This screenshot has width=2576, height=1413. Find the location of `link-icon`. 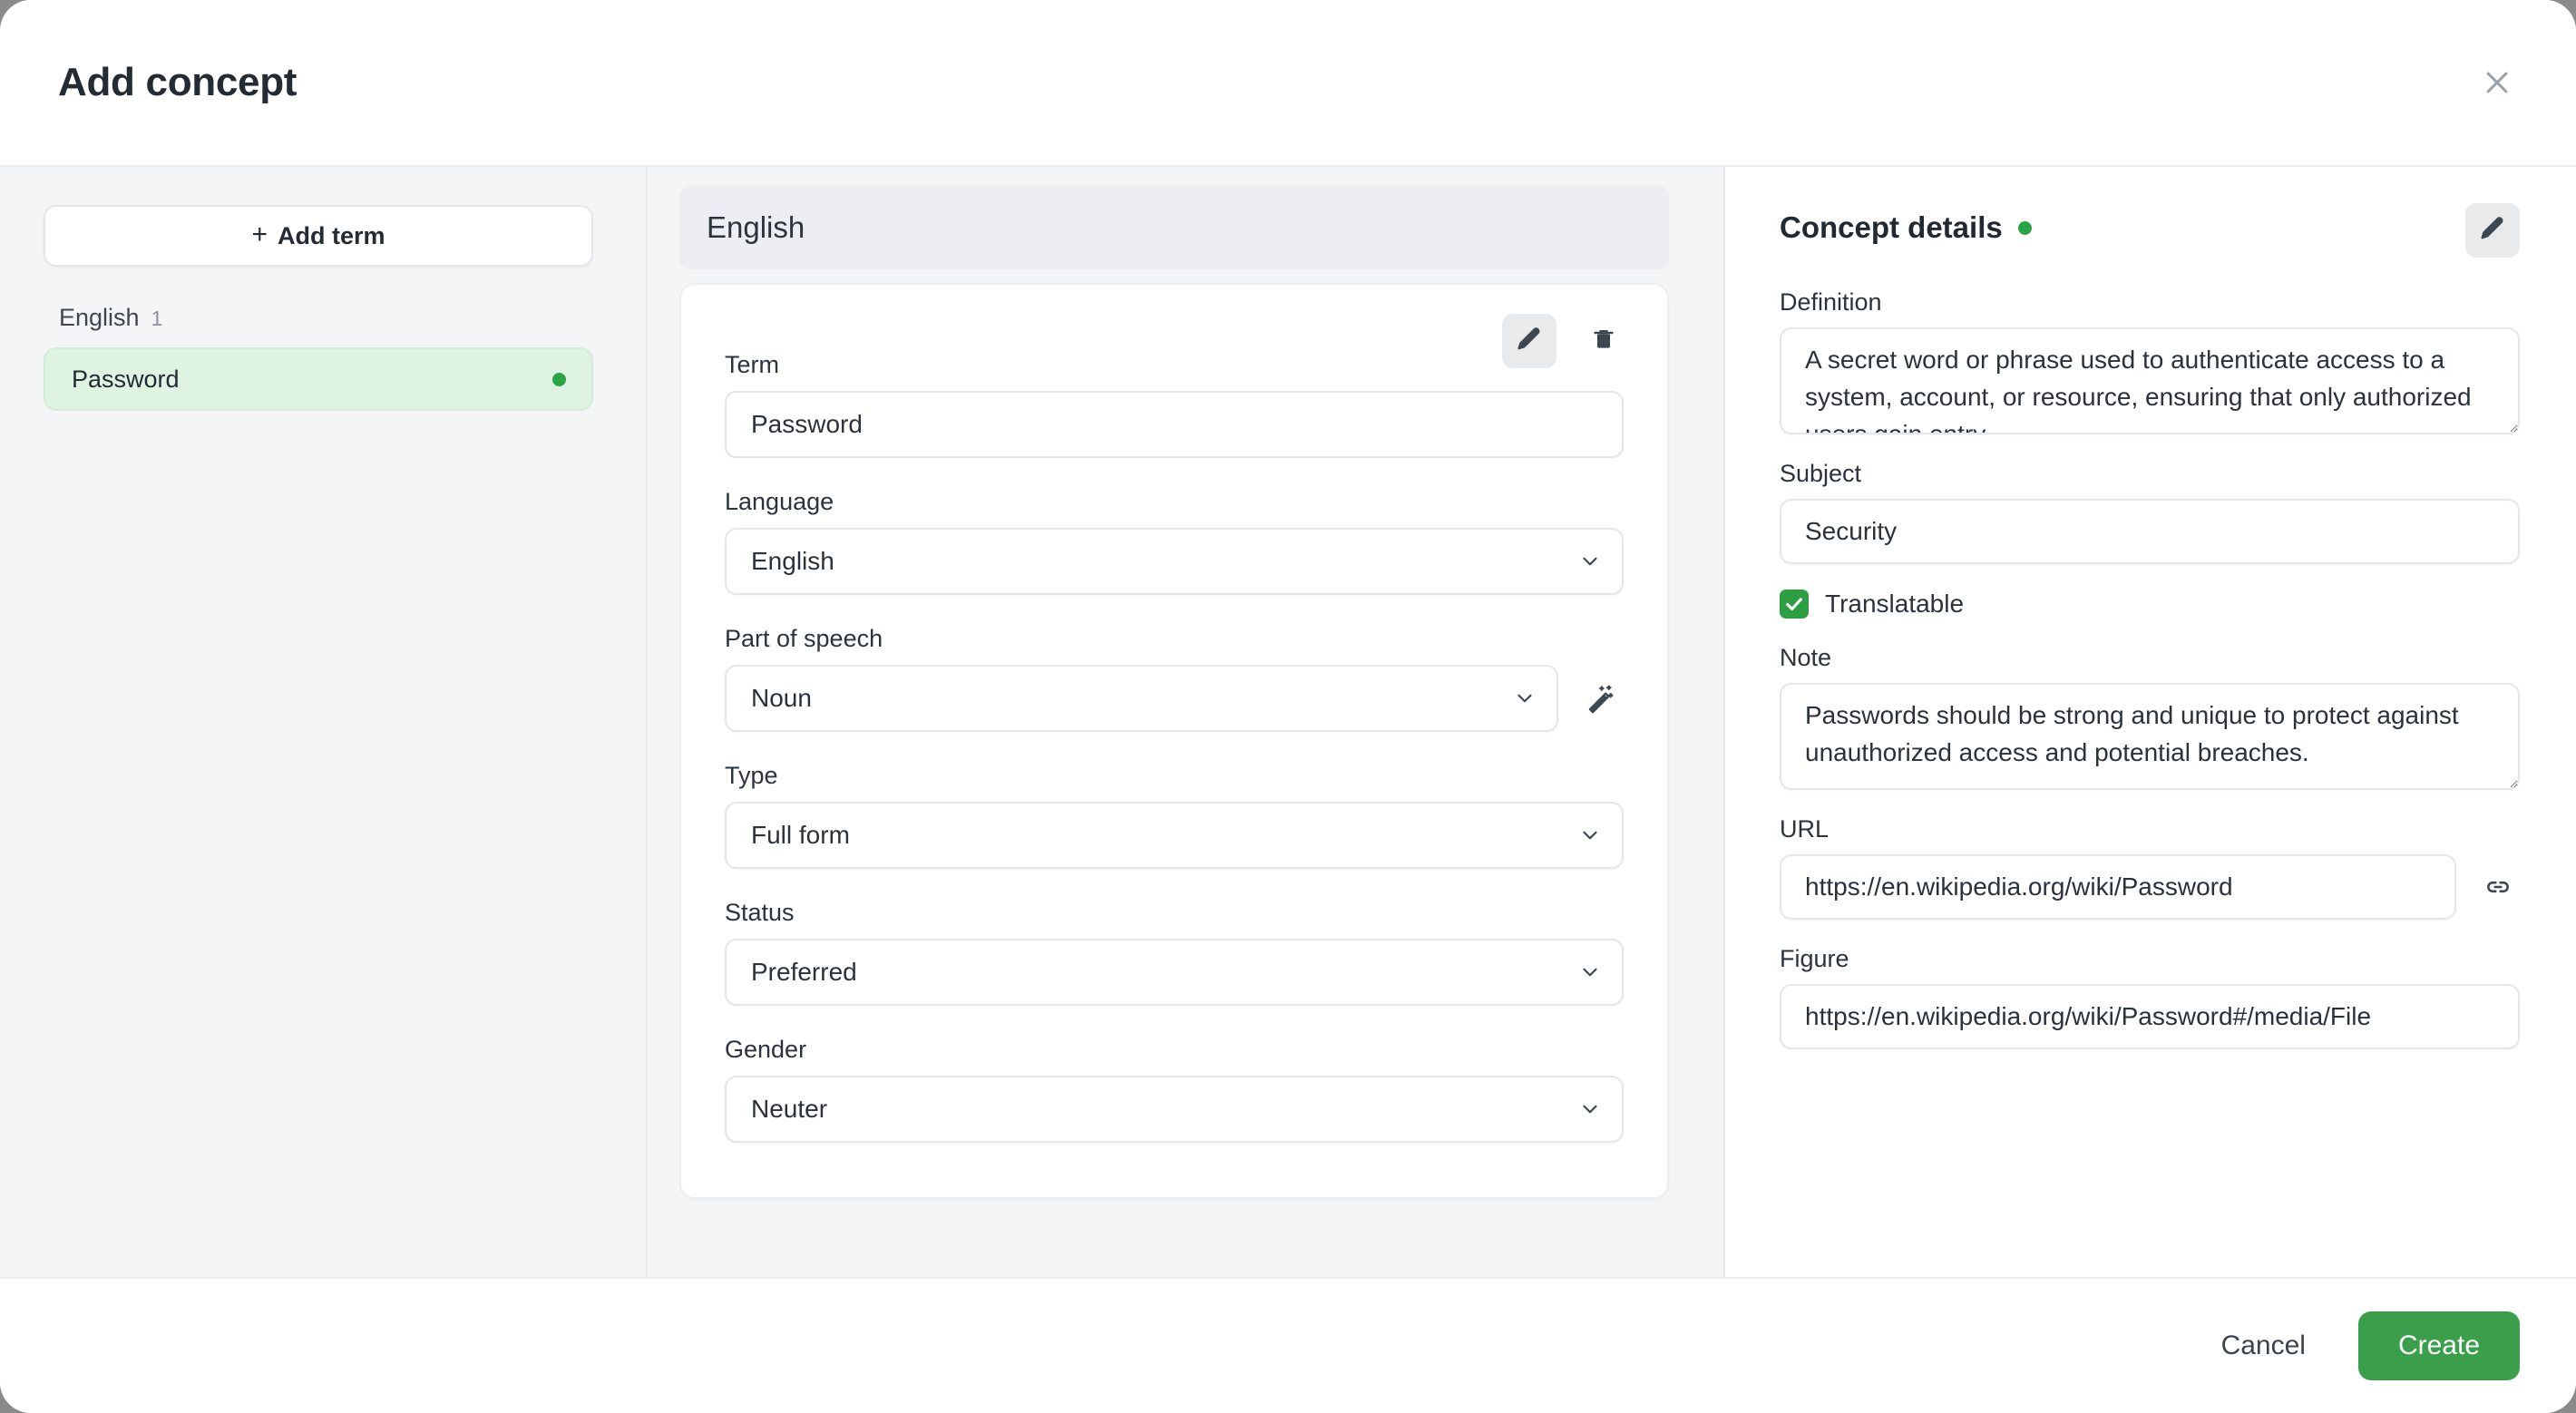

link-icon is located at coordinates (2498, 887).